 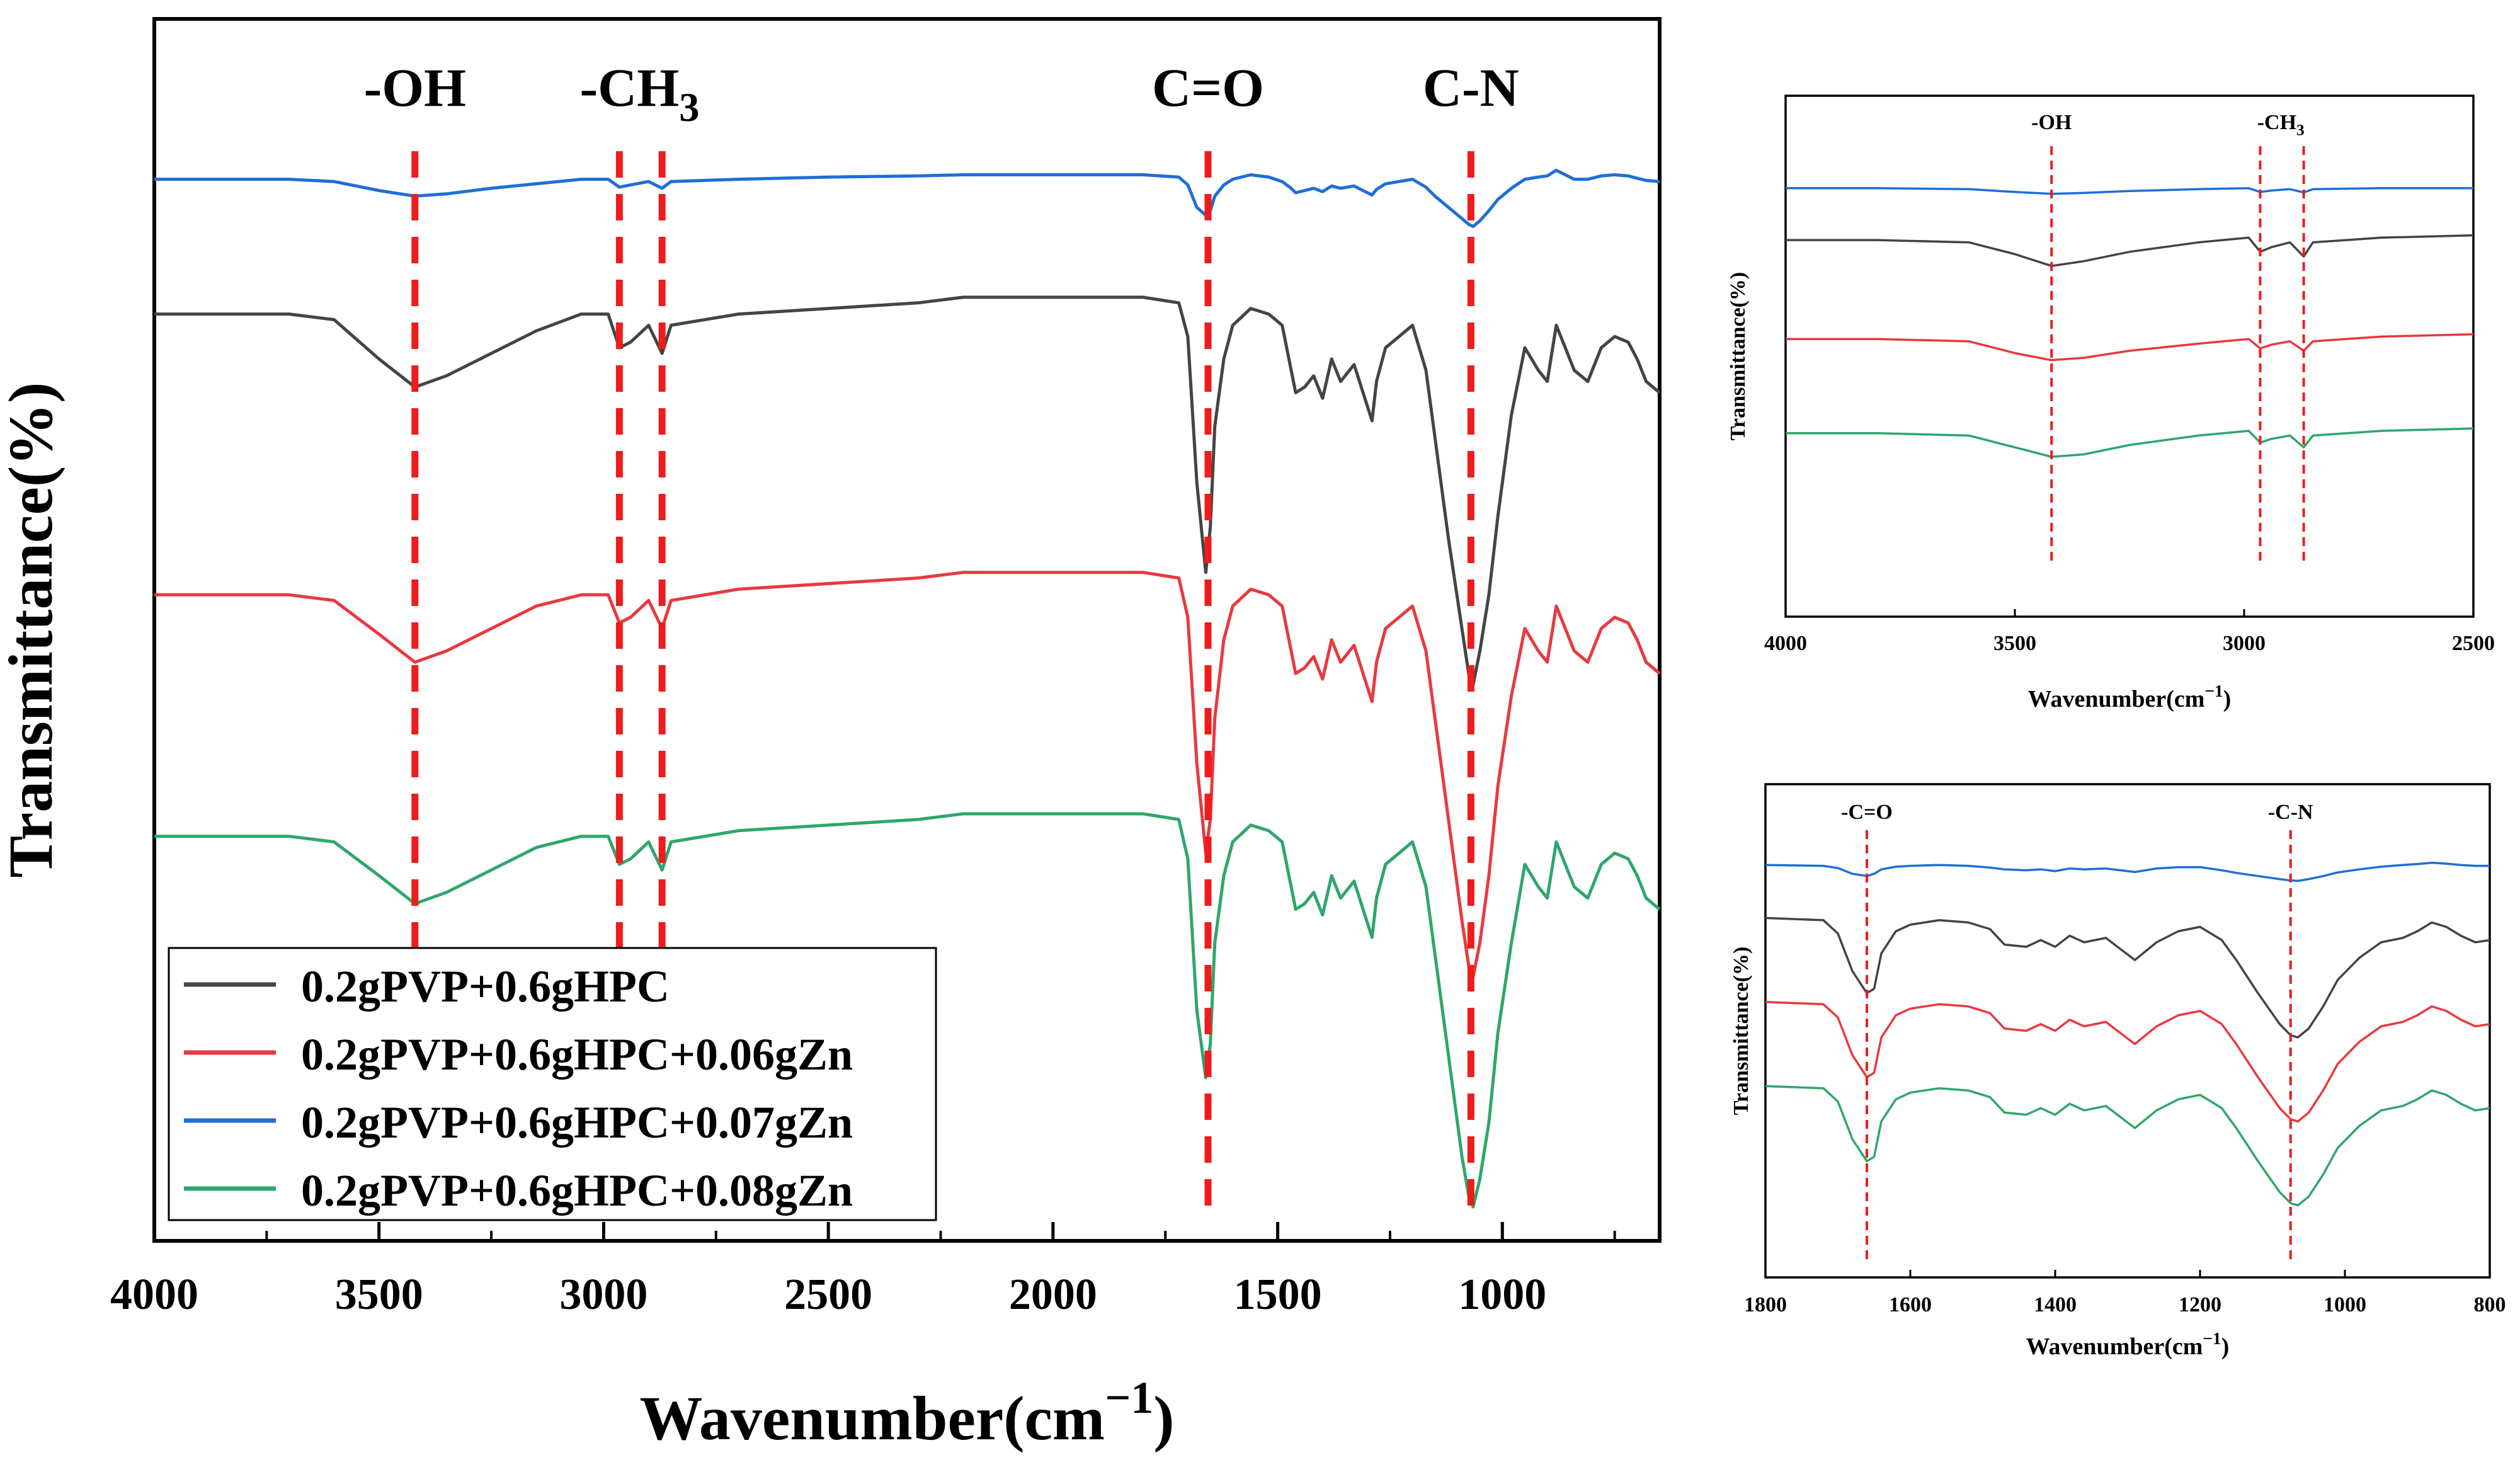 I want to click on x-tick-label: 1600, so click(x=1910, y=1304).